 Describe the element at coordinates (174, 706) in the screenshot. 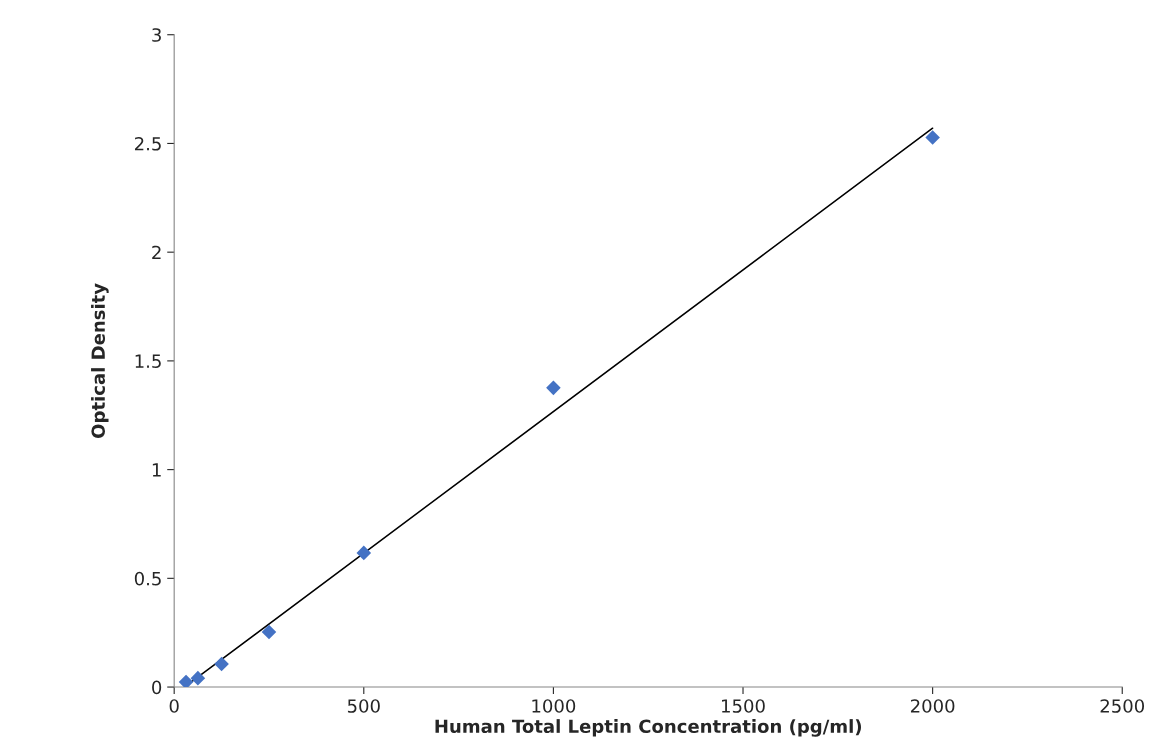

I see `x-tick-label: 0` at that location.